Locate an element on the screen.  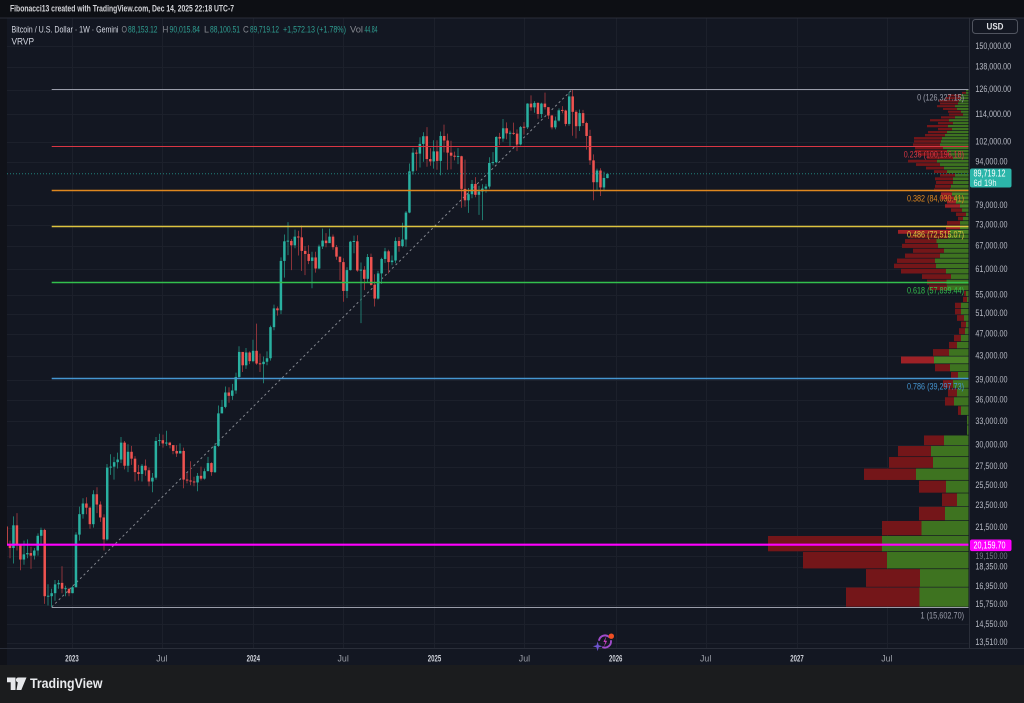
svg-text: TradingView is located at coordinates (66, 683).